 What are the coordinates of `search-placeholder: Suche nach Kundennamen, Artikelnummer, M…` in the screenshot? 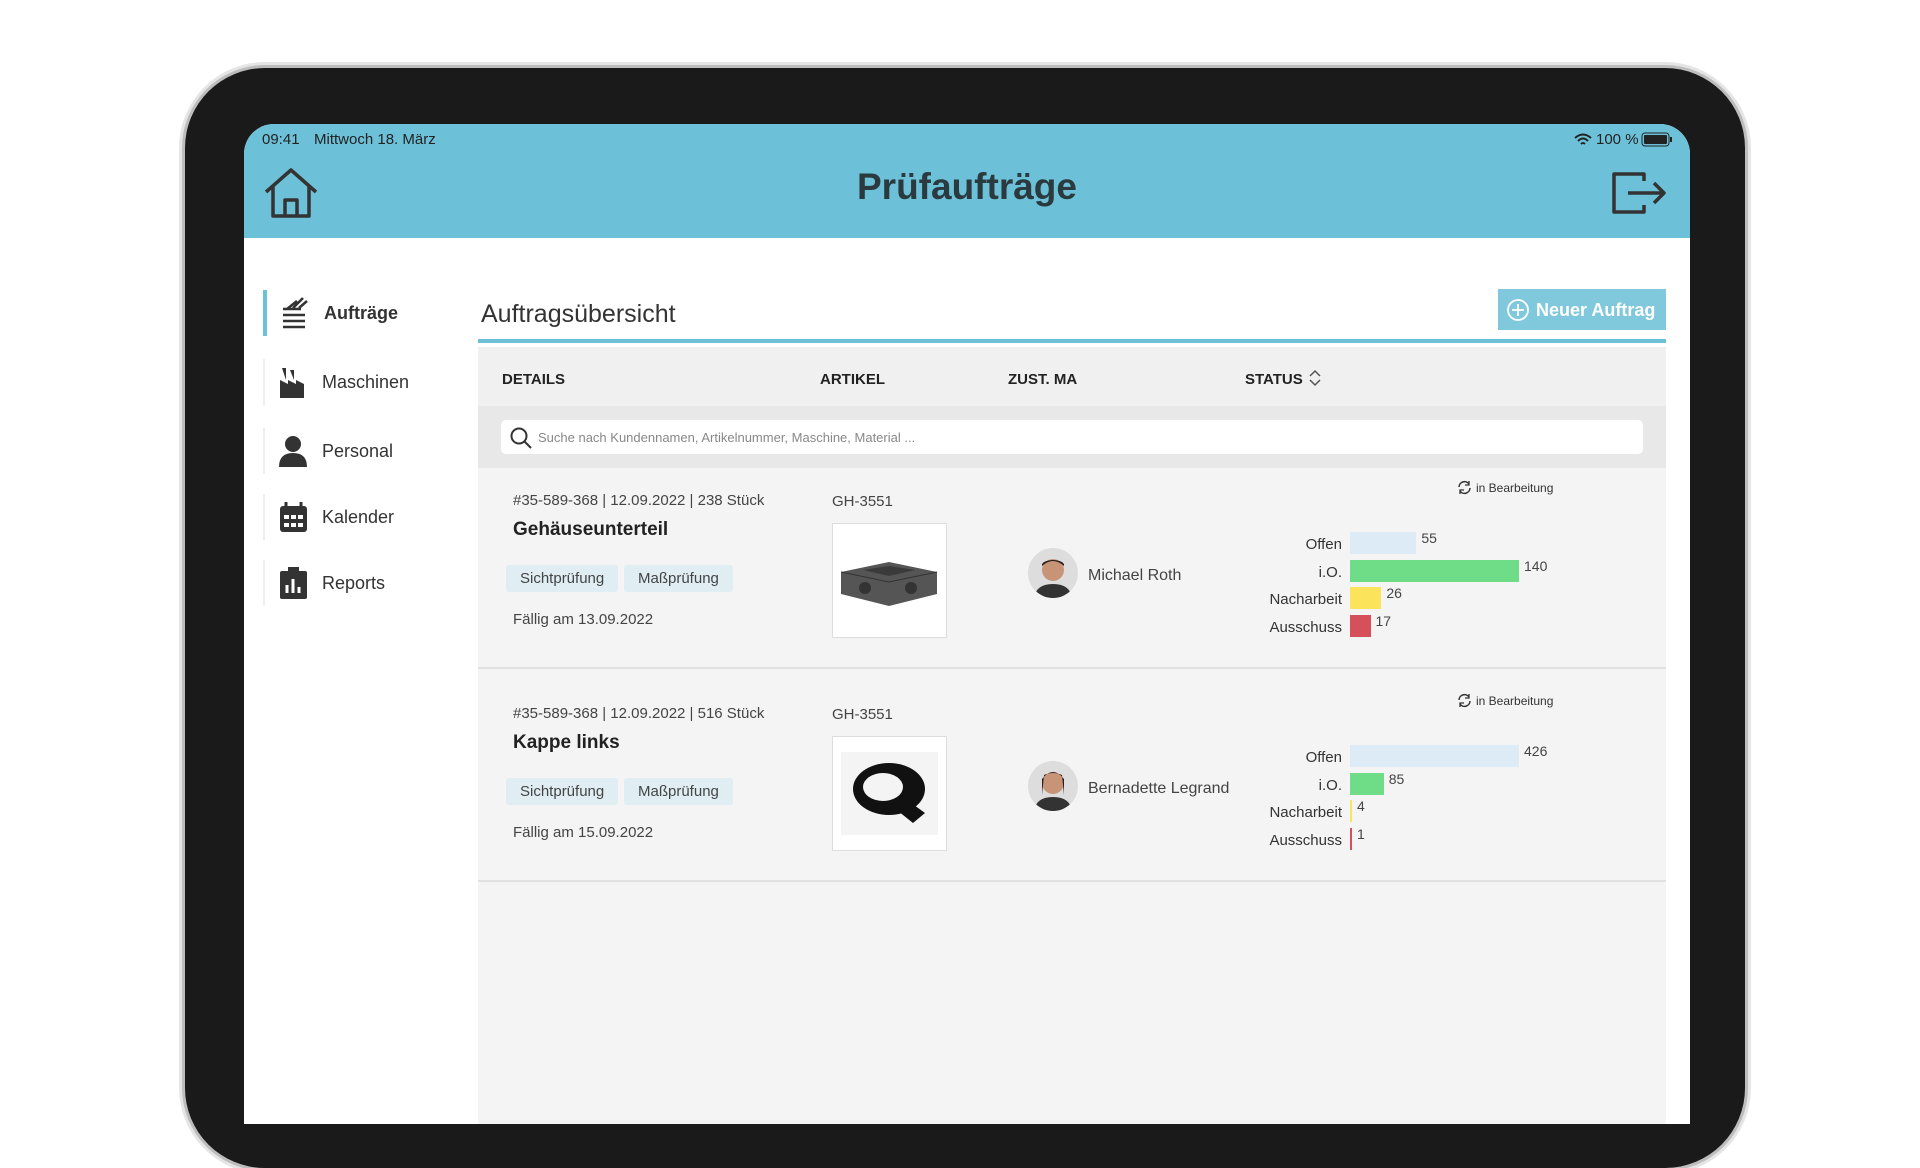 It's located at (727, 437).